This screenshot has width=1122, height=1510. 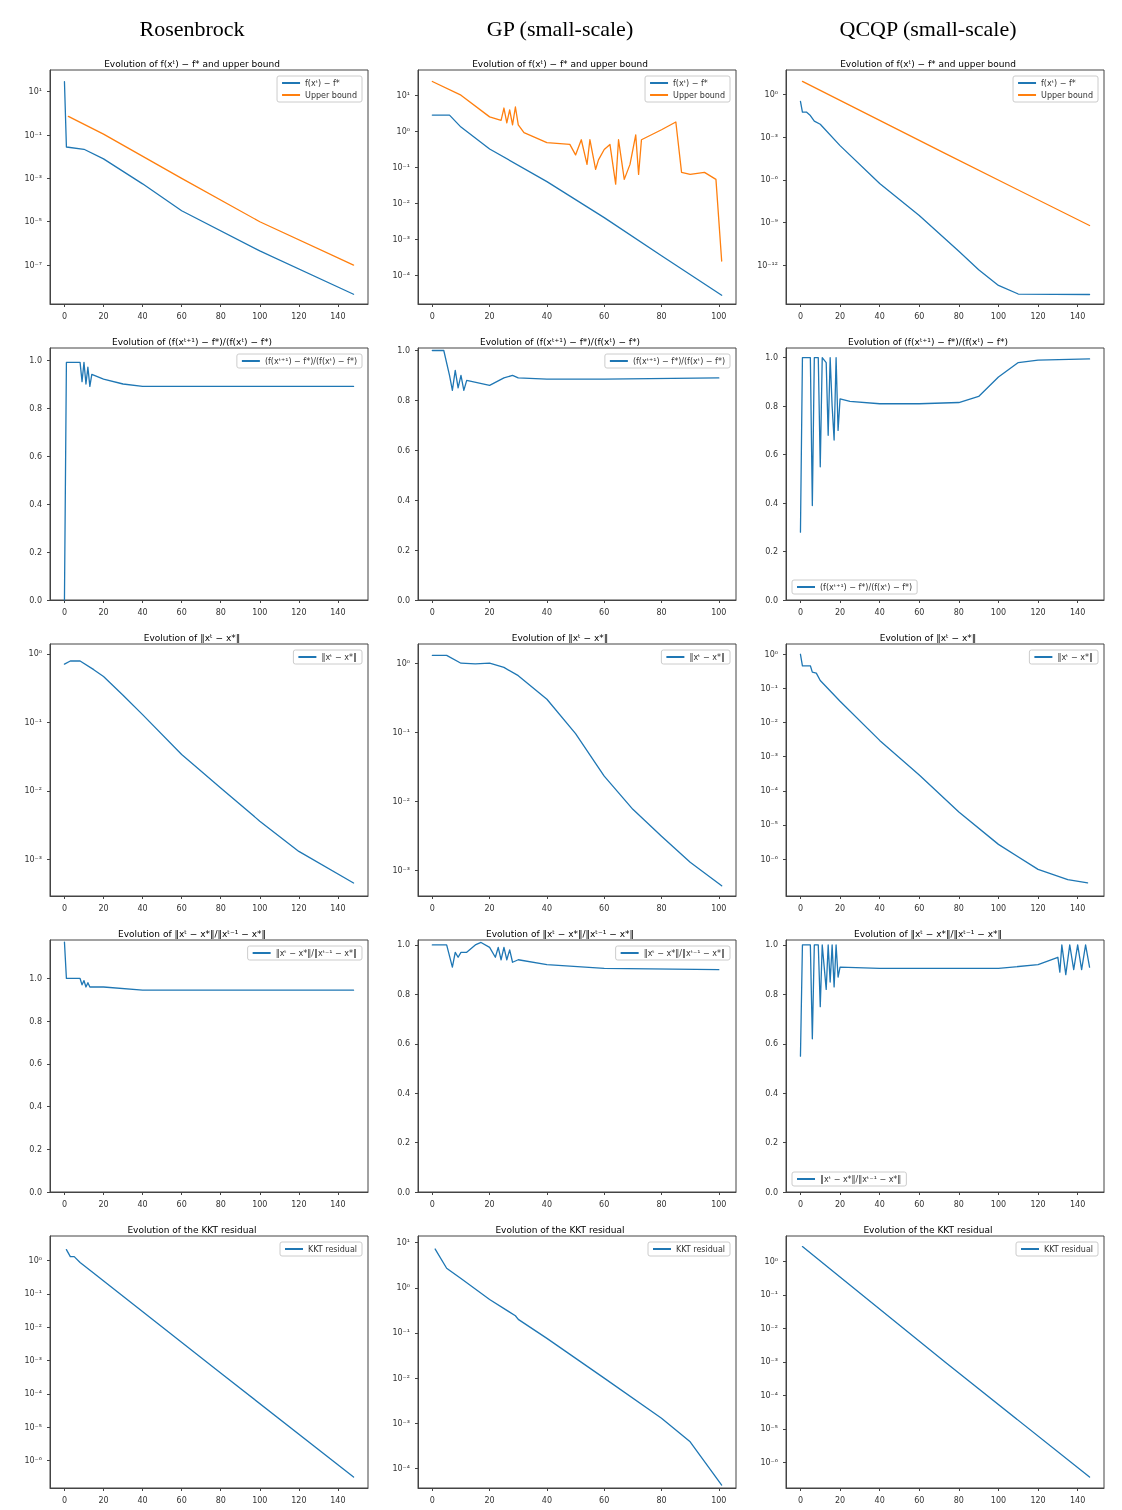 What do you see at coordinates (332, 1249) in the screenshot?
I see `legend-label: KKT residual` at bounding box center [332, 1249].